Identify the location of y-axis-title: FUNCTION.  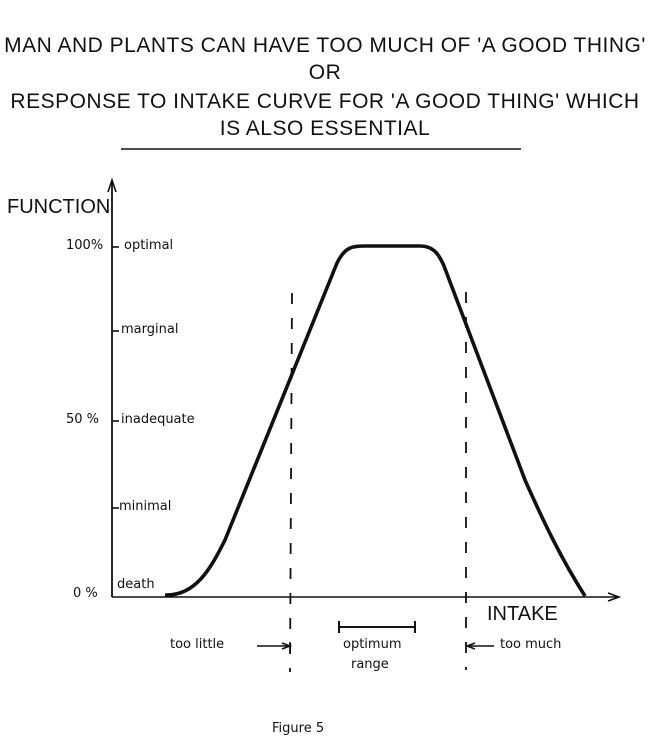
(59, 207).